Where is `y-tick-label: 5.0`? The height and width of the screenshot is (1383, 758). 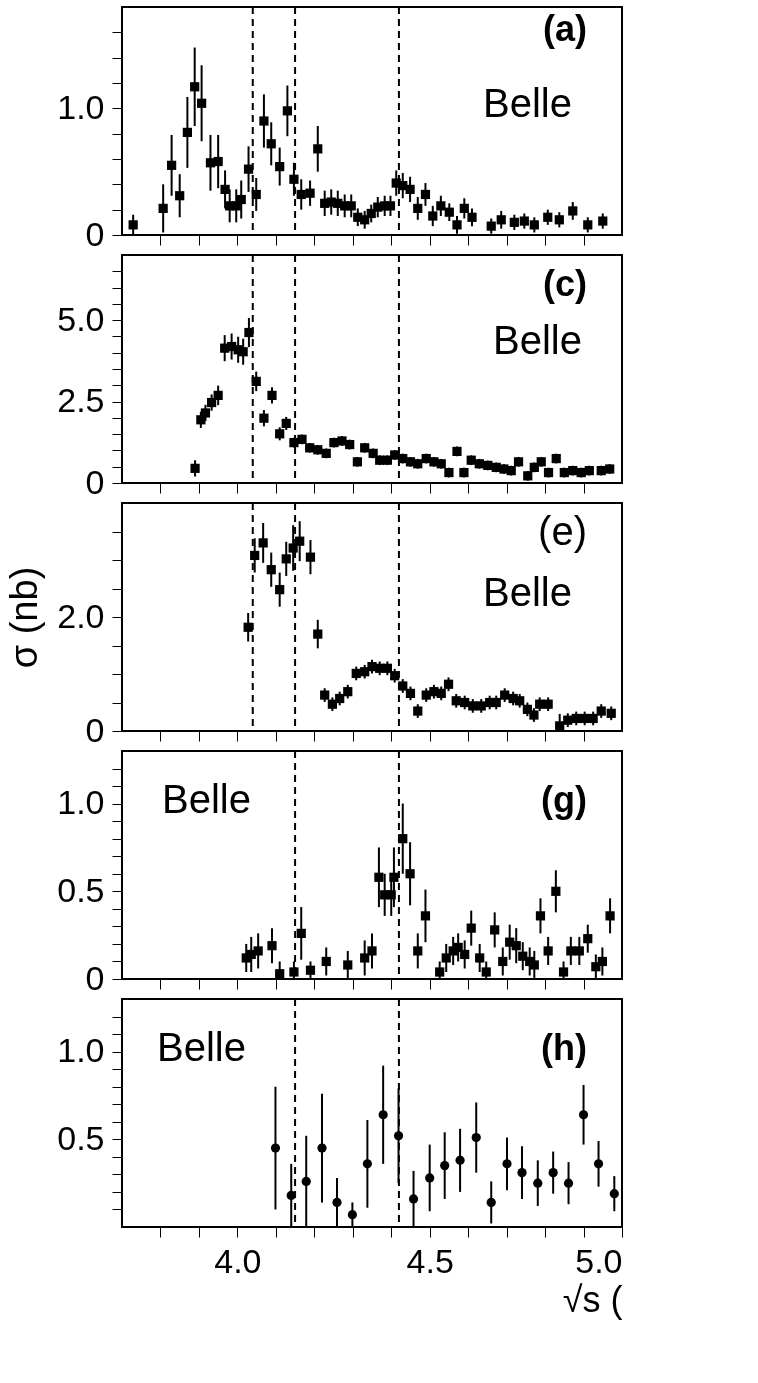
y-tick-label: 5.0 is located at coordinates (81, 318).